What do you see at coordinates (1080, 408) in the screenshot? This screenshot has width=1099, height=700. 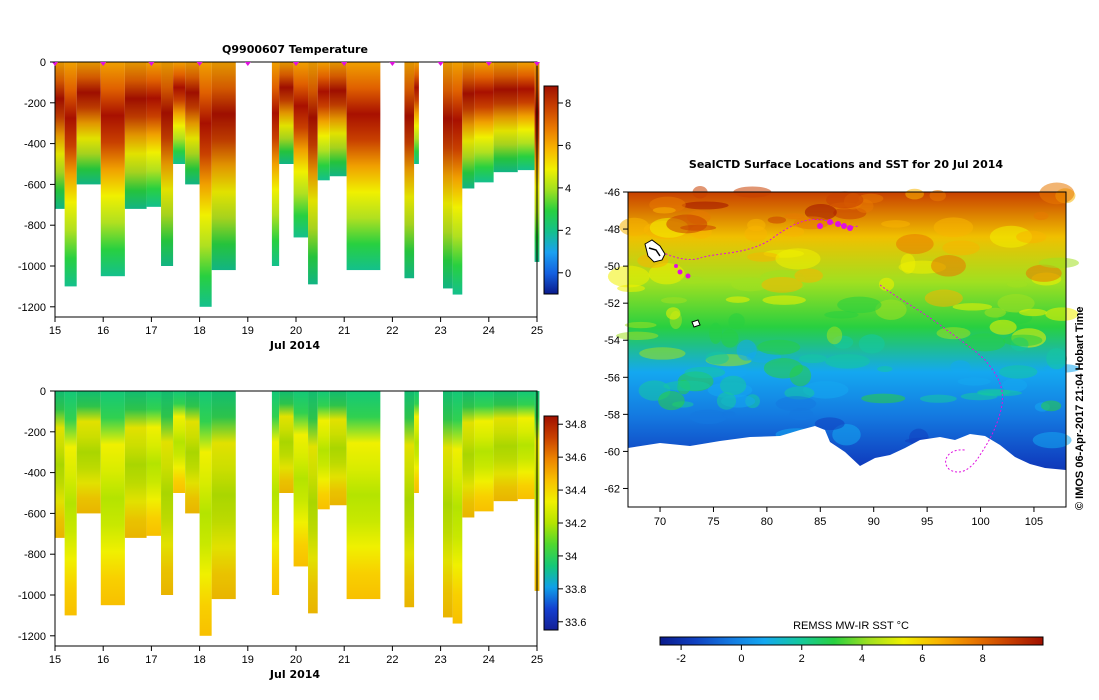 I see `imos-side-label: © IMOS 06-Apr-2017 21:04 Hobart Time` at bounding box center [1080, 408].